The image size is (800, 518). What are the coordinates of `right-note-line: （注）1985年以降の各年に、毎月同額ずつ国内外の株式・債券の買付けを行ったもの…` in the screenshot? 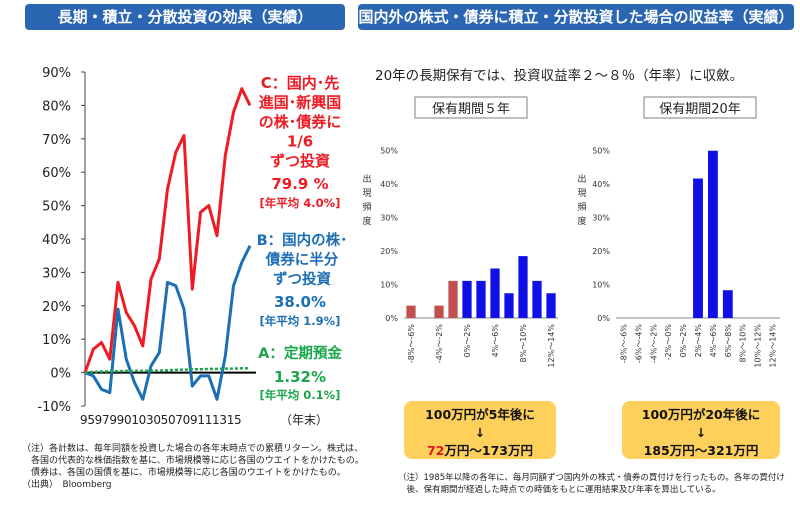 It's located at (591, 478).